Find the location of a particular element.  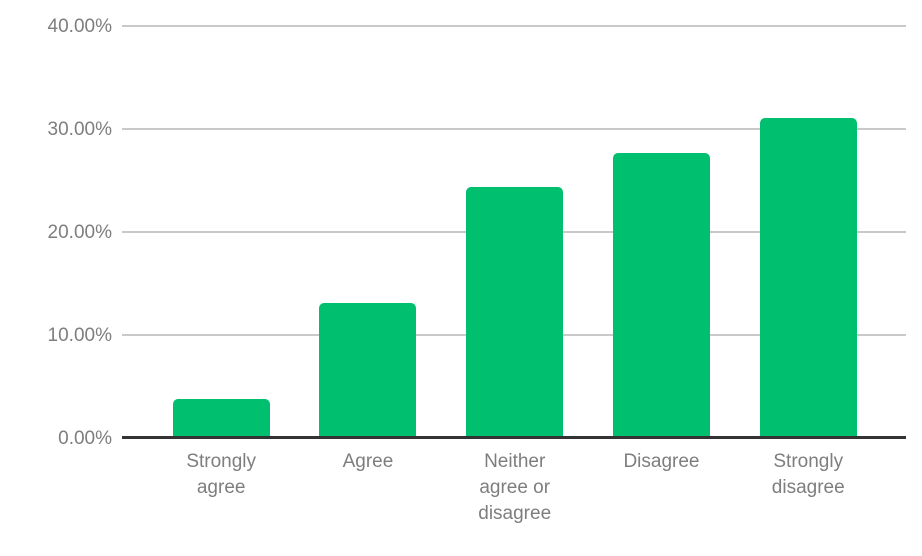

x-tick-label-neither-agree-or-disagree: Neither agree or disagree is located at coordinates (515, 487).